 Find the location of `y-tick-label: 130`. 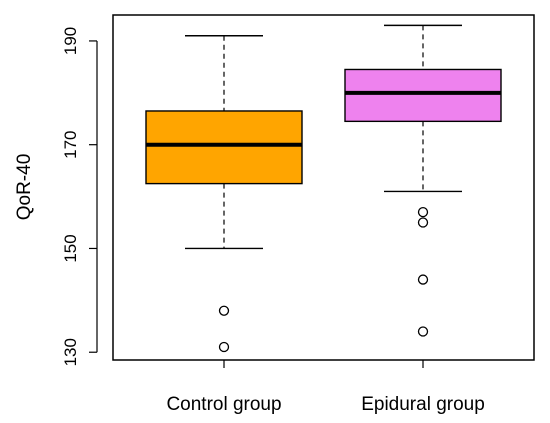

y-tick-label: 130 is located at coordinates (70, 352).